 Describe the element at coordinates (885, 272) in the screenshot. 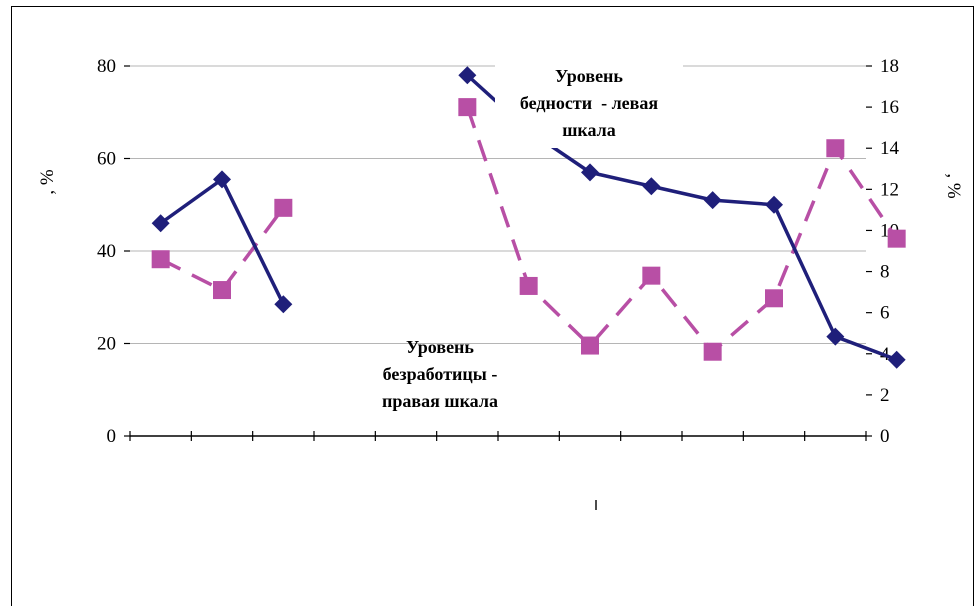

I see `right-tick-label: 8` at that location.